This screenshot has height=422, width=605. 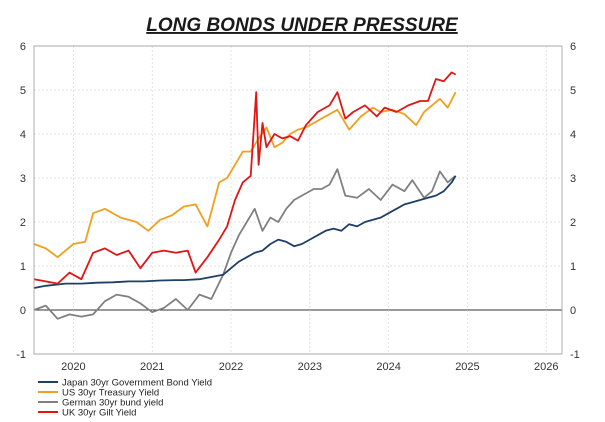 I want to click on y-tick-label-right: 2, so click(x=573, y=223).